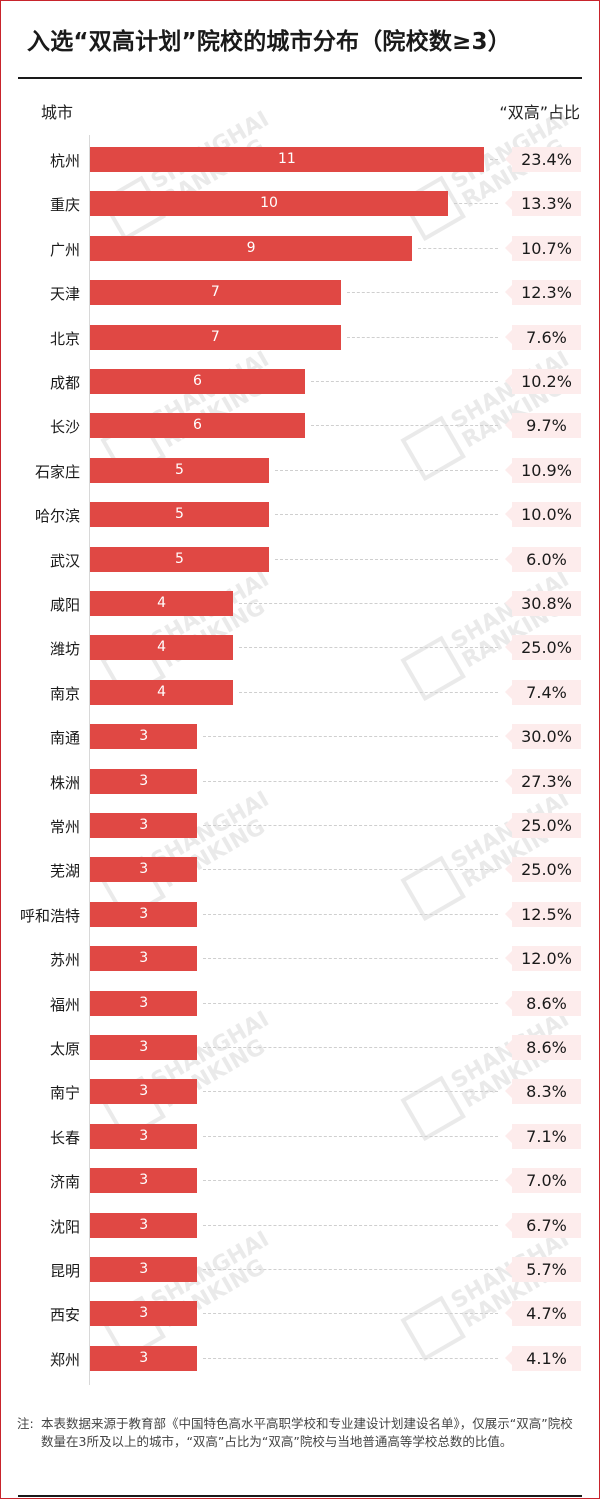 This screenshot has height=1499, width=600. I want to click on city-label: 昆明, so click(64, 1271).